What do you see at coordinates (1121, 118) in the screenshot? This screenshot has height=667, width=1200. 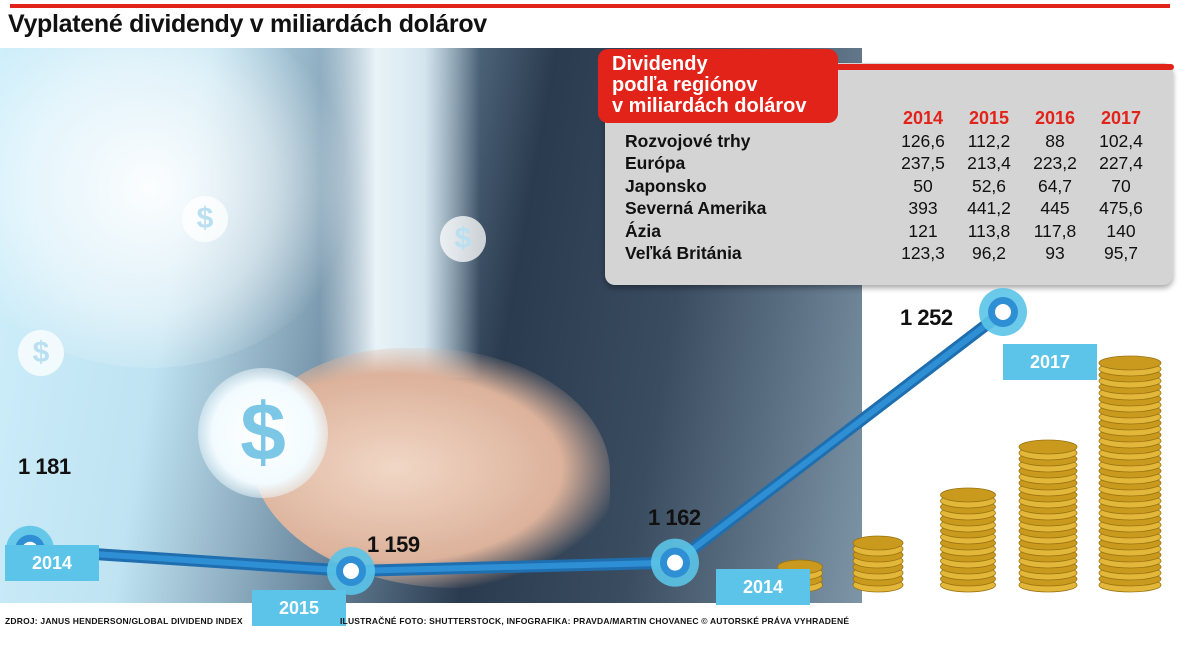 I see `year-header: 2017` at bounding box center [1121, 118].